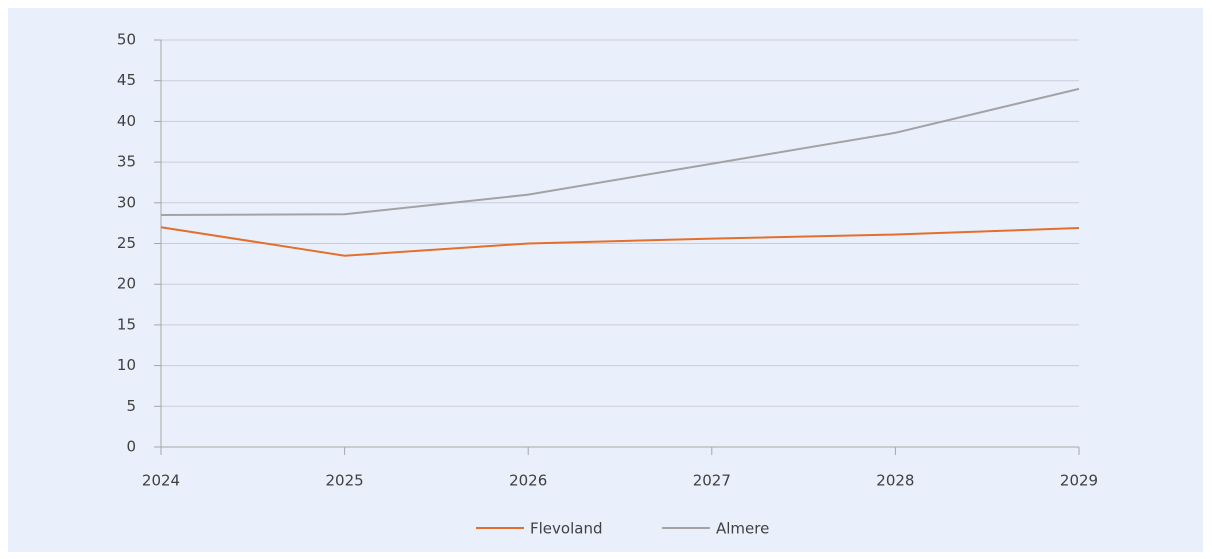 Image resolution: width=1212 pixels, height=559 pixels. Describe the element at coordinates (742, 529) in the screenshot. I see `legend-label: Almere` at that location.